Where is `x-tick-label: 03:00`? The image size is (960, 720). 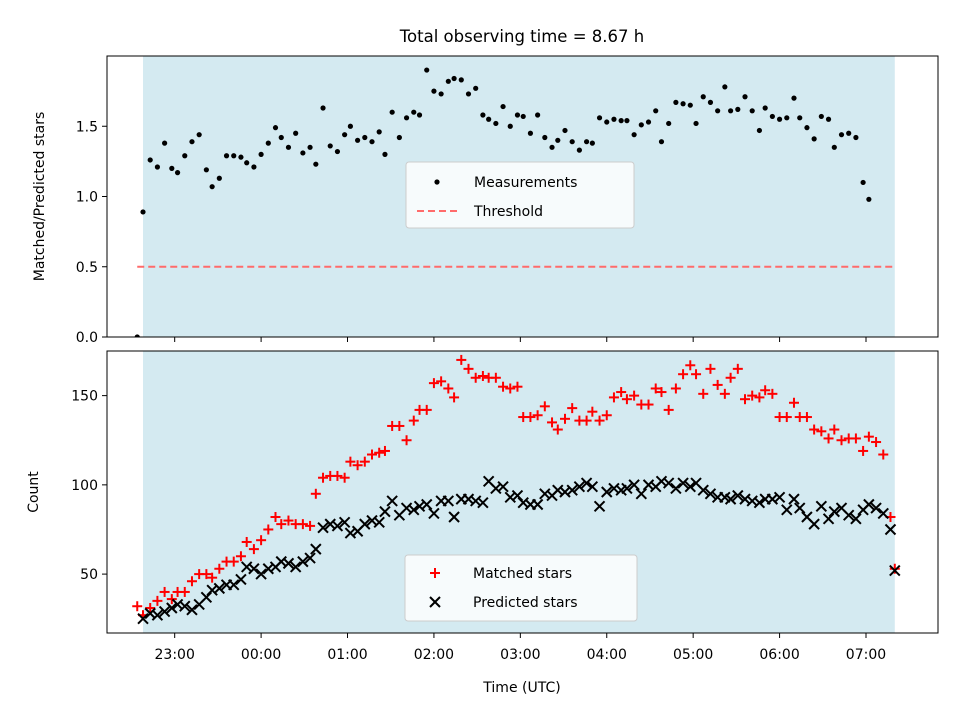 x-tick-label: 03:00 is located at coordinates (520, 655).